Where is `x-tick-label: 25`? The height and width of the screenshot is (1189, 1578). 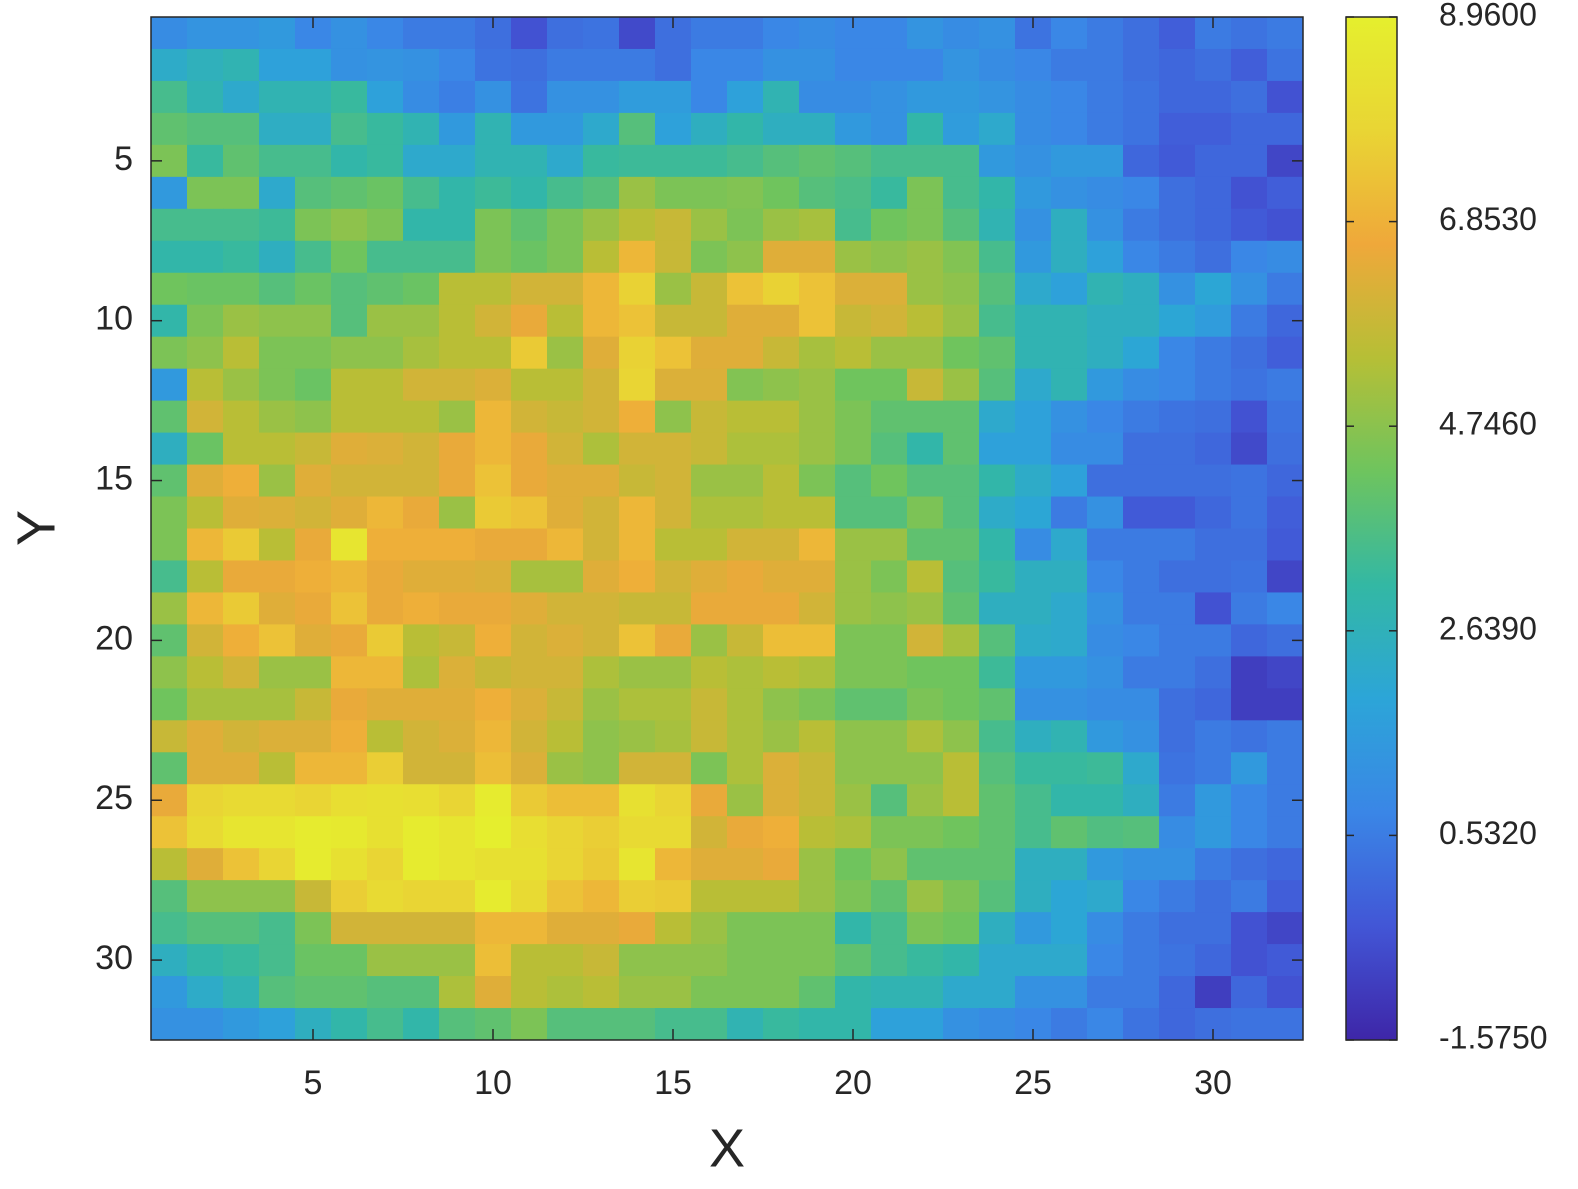 x-tick-label: 25 is located at coordinates (1033, 1083).